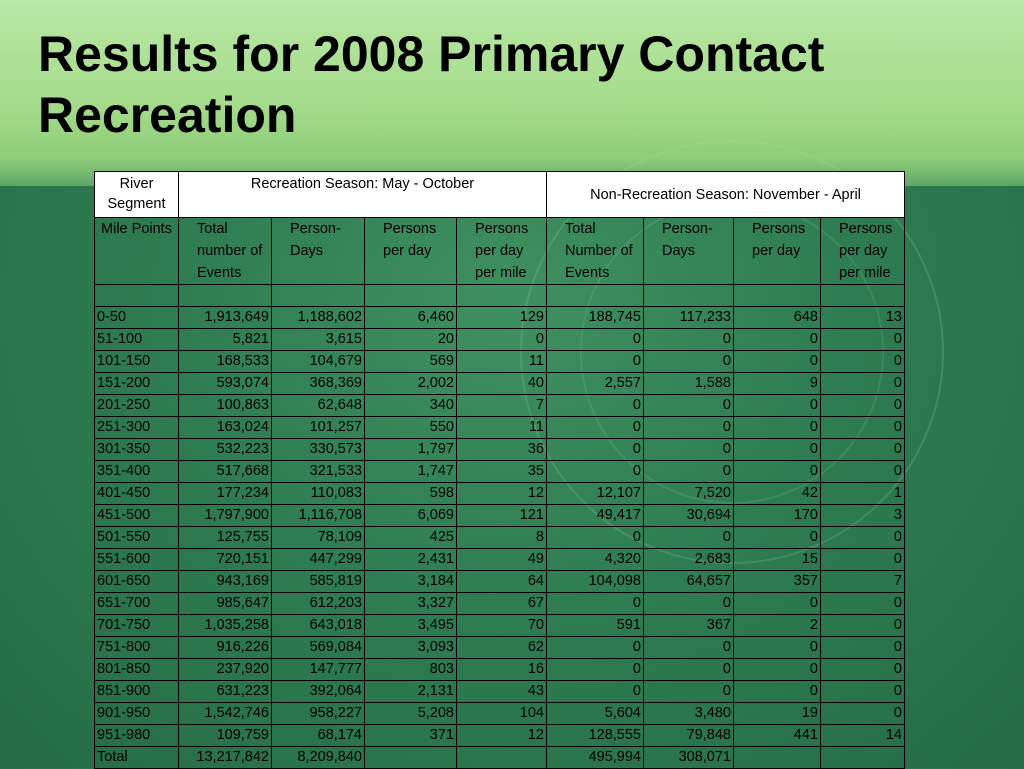 The height and width of the screenshot is (769, 1024). What do you see at coordinates (318, 537) in the screenshot?
I see `value-cell: 78,109` at bounding box center [318, 537].